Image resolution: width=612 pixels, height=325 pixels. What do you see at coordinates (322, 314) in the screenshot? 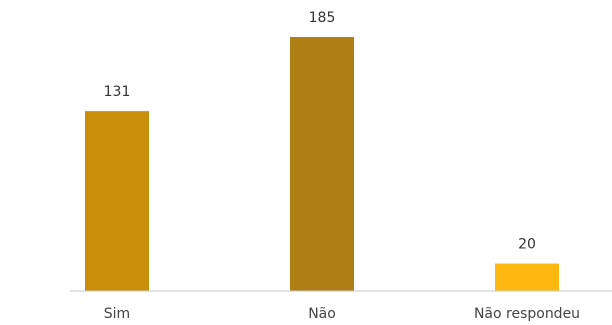
I see `category-label-2: Não` at bounding box center [322, 314].